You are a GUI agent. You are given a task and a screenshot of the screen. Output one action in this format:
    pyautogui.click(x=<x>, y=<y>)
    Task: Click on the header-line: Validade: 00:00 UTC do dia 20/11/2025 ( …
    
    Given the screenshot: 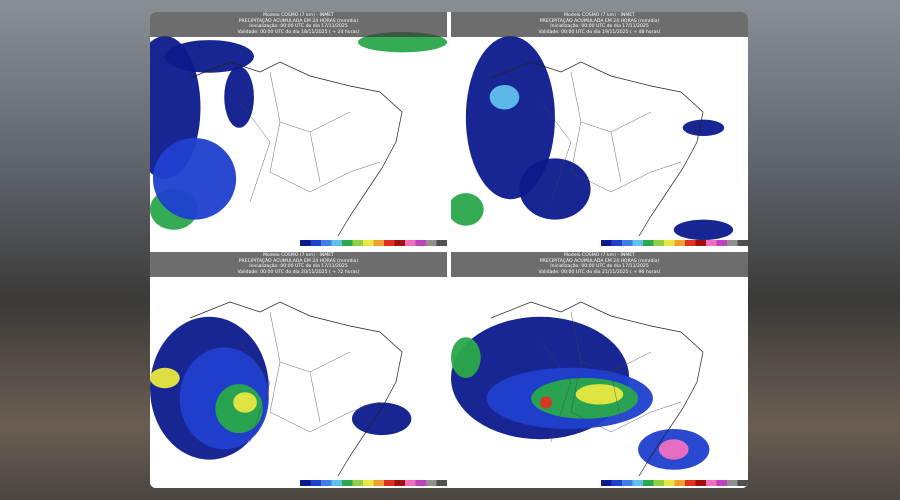 What is the action you would take?
    pyautogui.click(x=298, y=272)
    